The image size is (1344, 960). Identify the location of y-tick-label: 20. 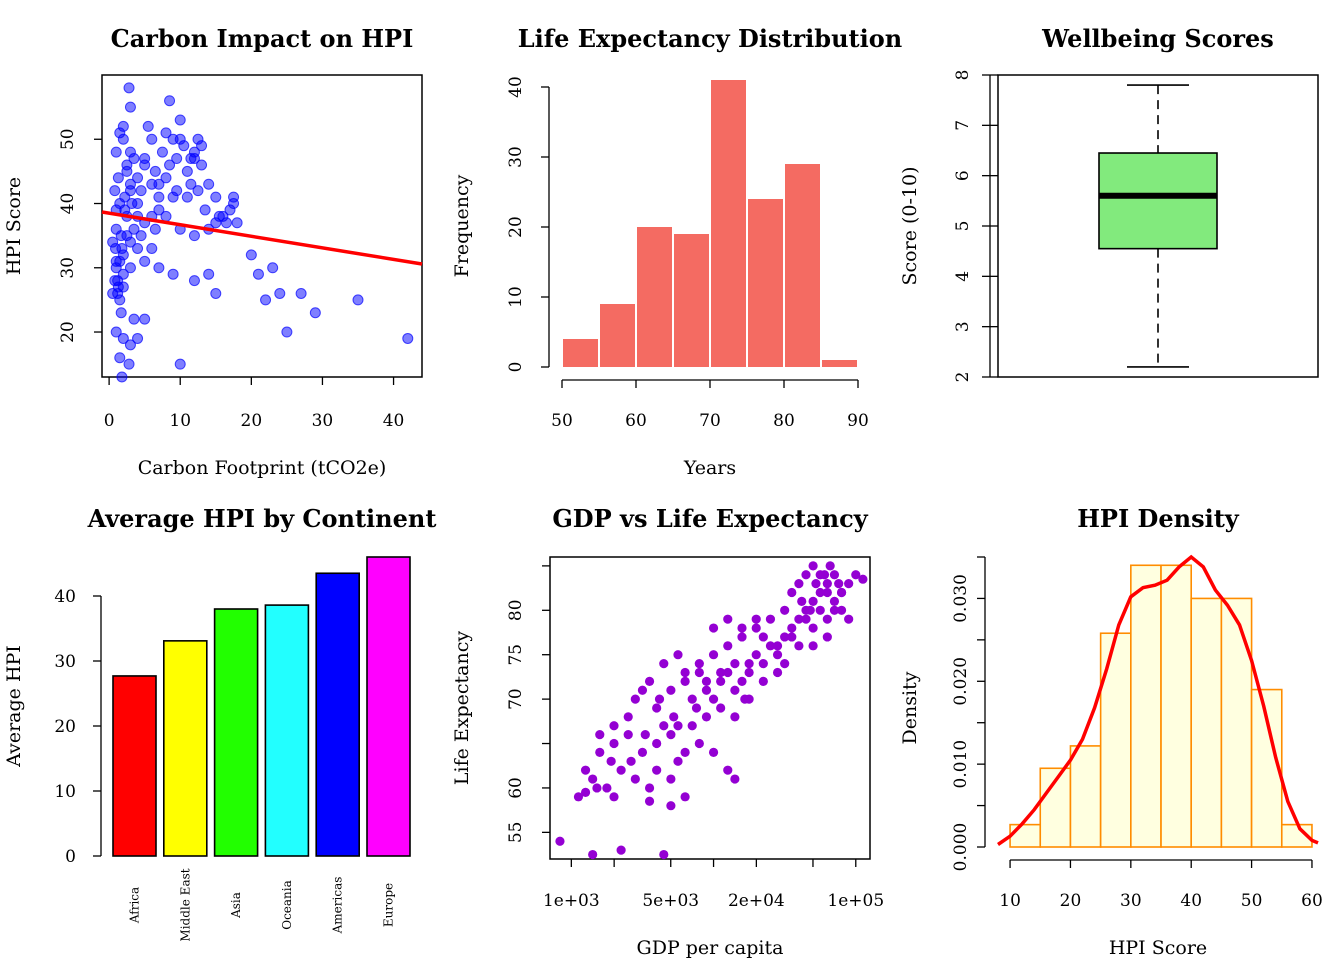
(516, 227).